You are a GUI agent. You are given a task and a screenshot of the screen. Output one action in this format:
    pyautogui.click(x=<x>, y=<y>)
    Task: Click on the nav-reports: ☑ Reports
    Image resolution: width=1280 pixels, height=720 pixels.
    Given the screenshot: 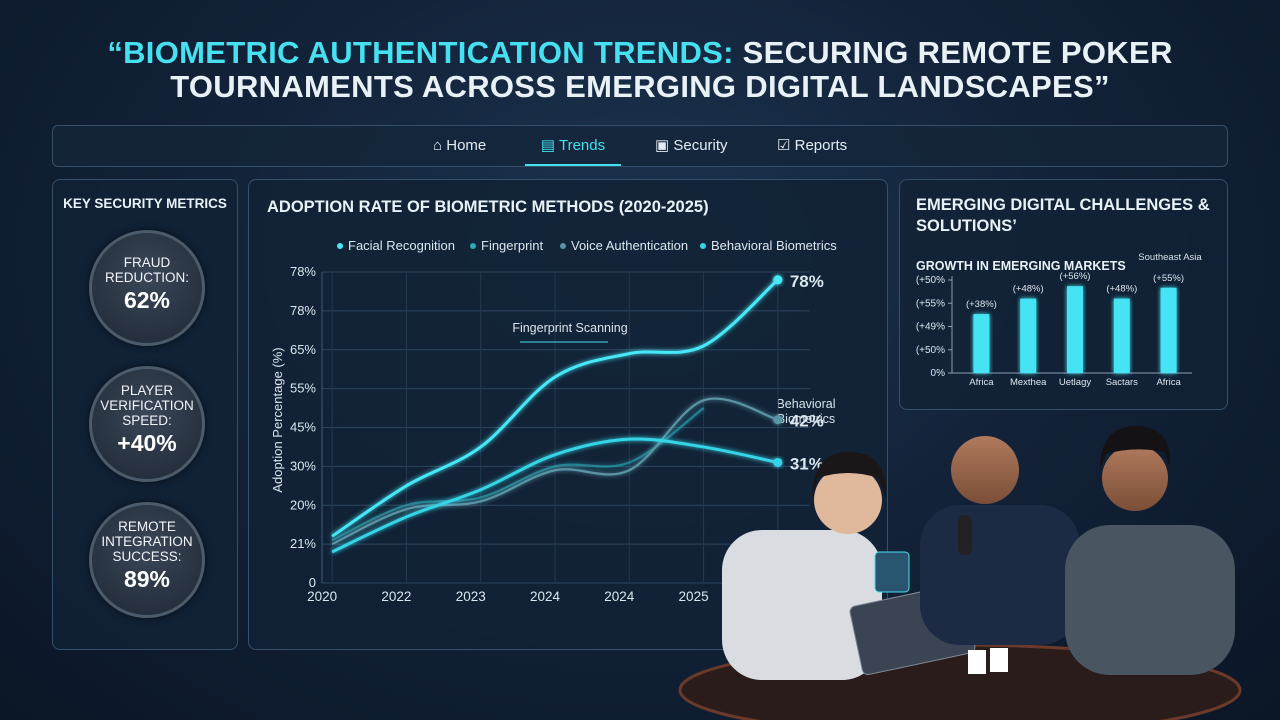 What is the action you would take?
    pyautogui.click(x=812, y=145)
    